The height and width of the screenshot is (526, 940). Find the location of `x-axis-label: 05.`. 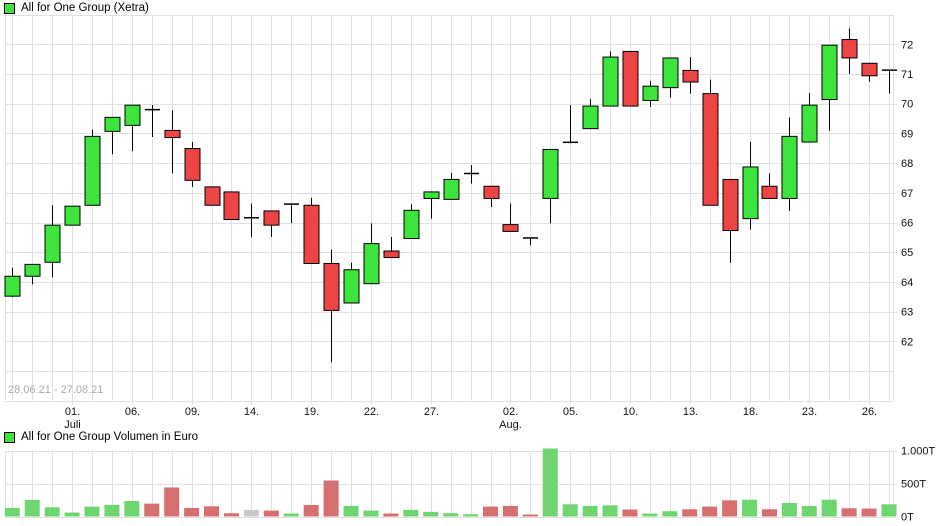

x-axis-label: 05. is located at coordinates (570, 412).